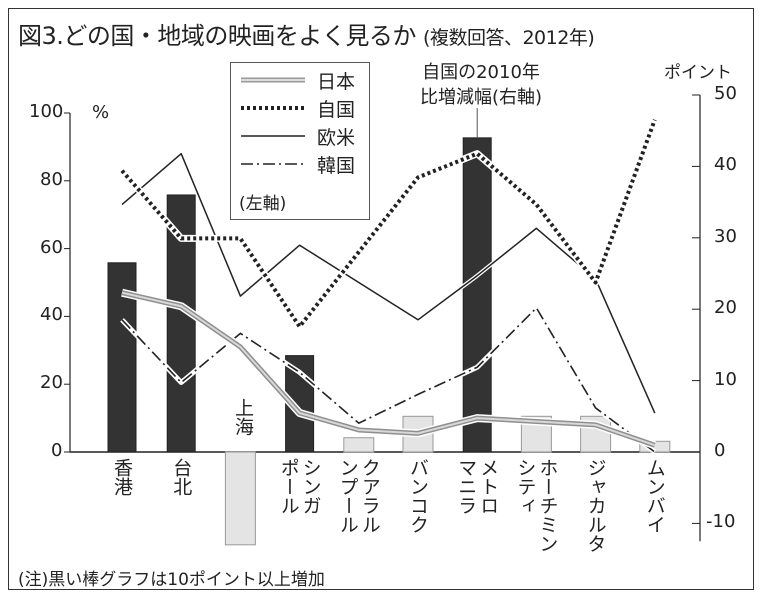 The width and height of the screenshot is (764, 603). Describe the element at coordinates (51, 247) in the screenshot. I see `left-tick-label: 60` at that location.